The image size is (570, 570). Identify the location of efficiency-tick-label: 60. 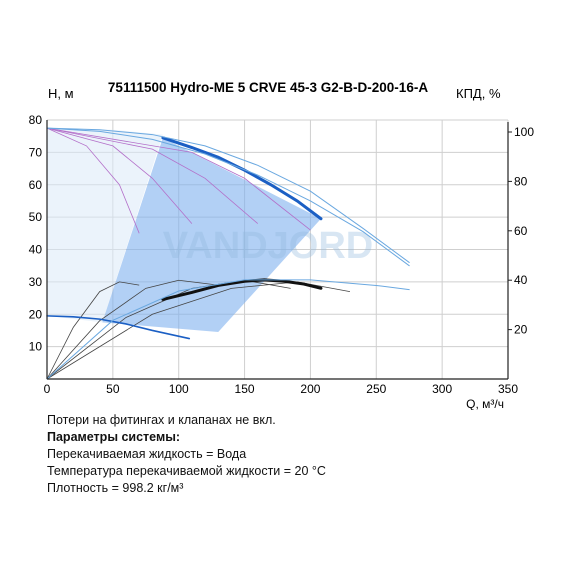
(521, 231).